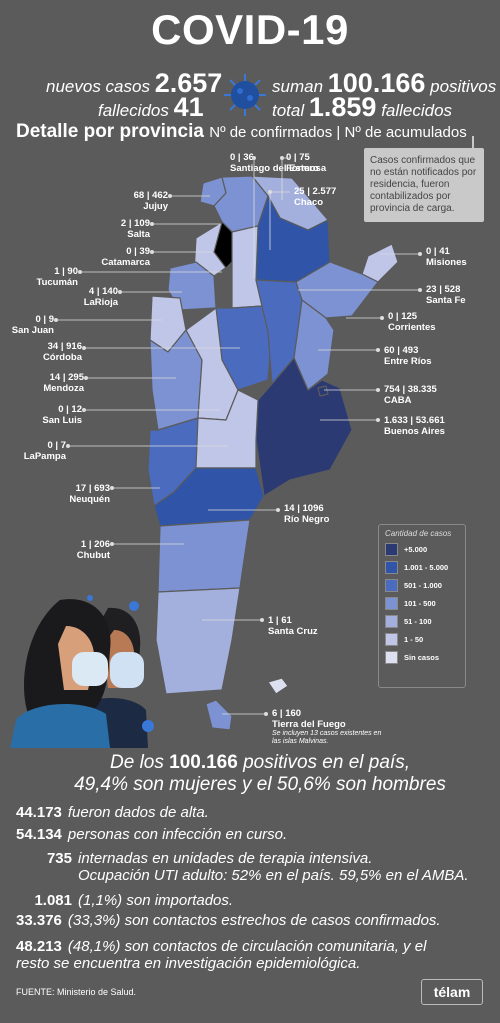 The height and width of the screenshot is (1023, 500). What do you see at coordinates (414, 420) in the screenshot?
I see `buenosaires-value: 1.633 | 53.661` at bounding box center [414, 420].